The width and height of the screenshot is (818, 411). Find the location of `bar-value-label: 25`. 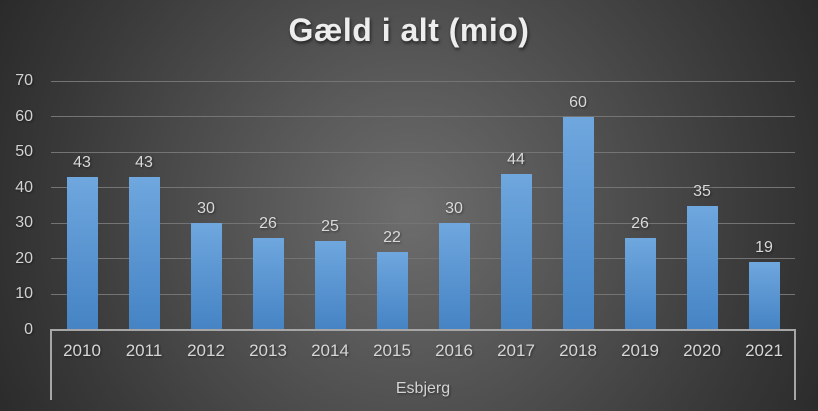

bar-value-label: 25 is located at coordinates (330, 227).